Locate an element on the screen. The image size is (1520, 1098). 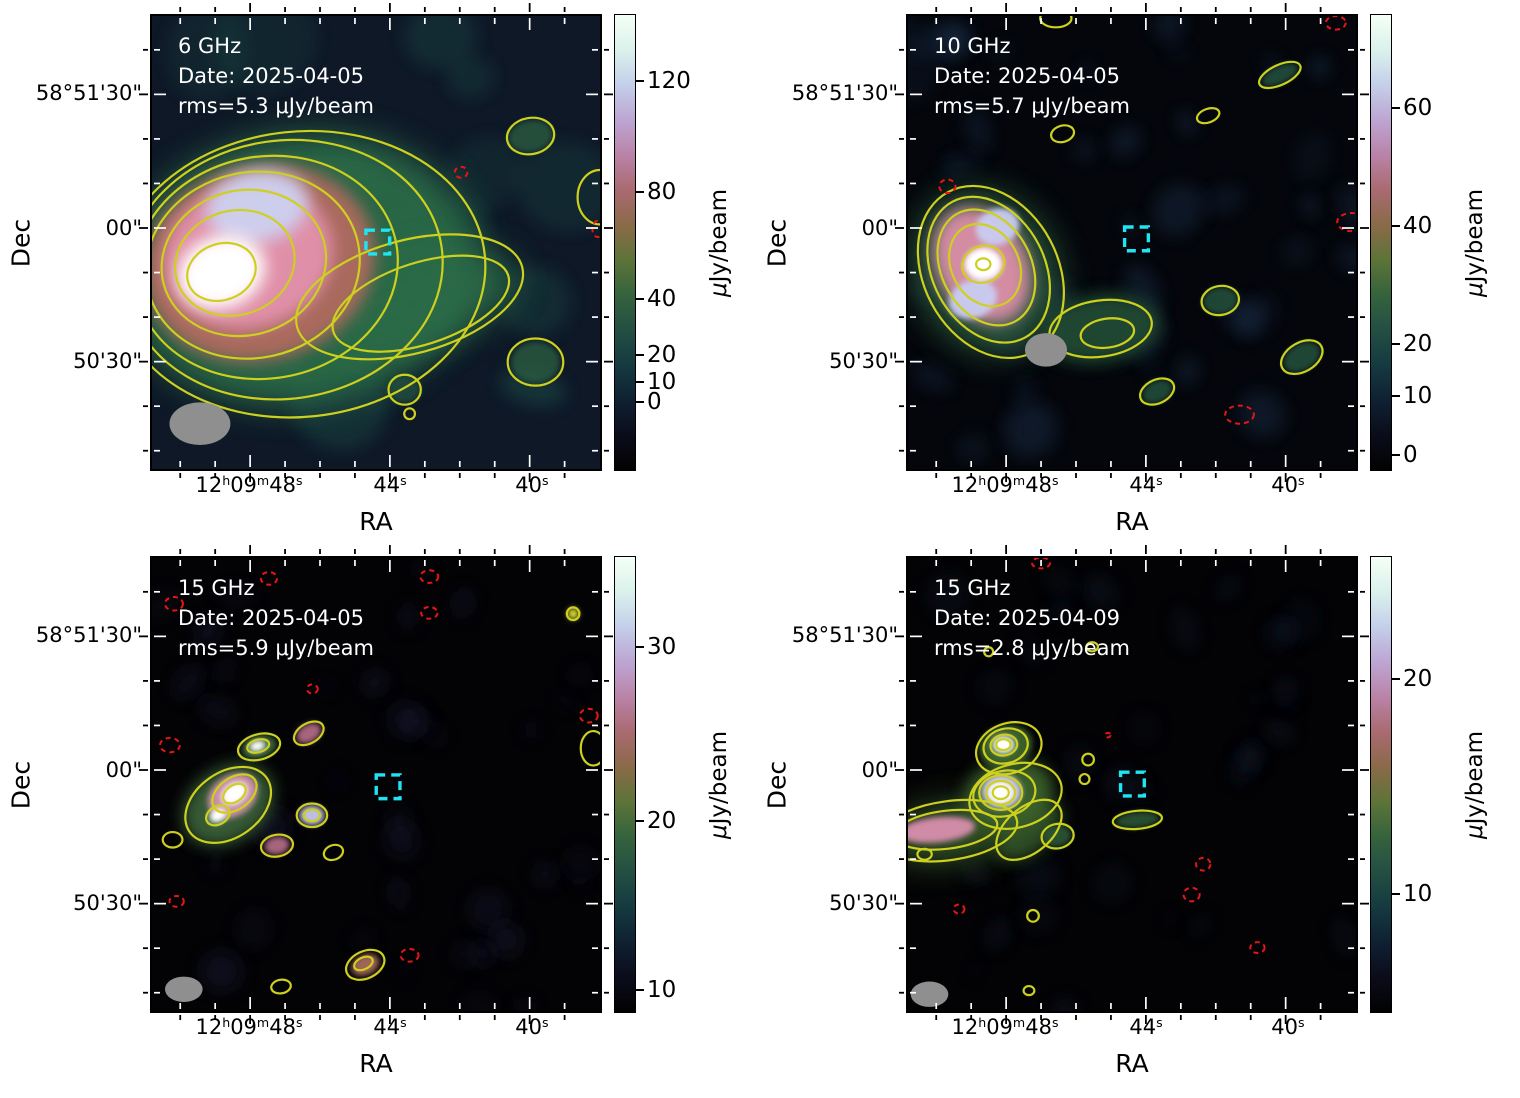
ra-axis-label: RA is located at coordinates (376, 521).